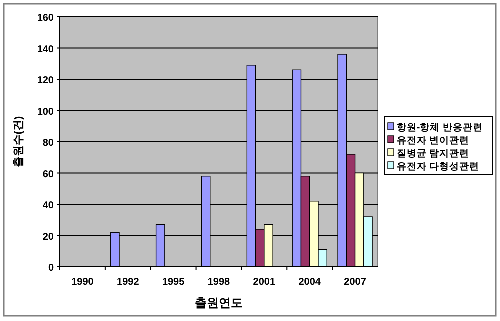 This screenshot has width=500, height=321. What do you see at coordinates (45, 112) in the screenshot?
I see `y-tick-label: 100` at bounding box center [45, 112].